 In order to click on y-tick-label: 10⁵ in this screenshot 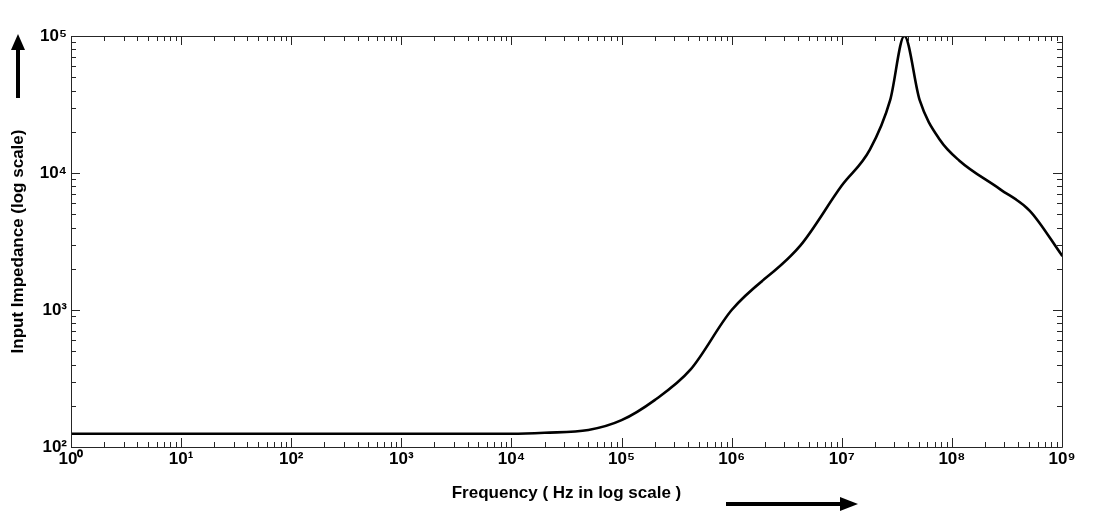, I will do `click(53, 35)`.